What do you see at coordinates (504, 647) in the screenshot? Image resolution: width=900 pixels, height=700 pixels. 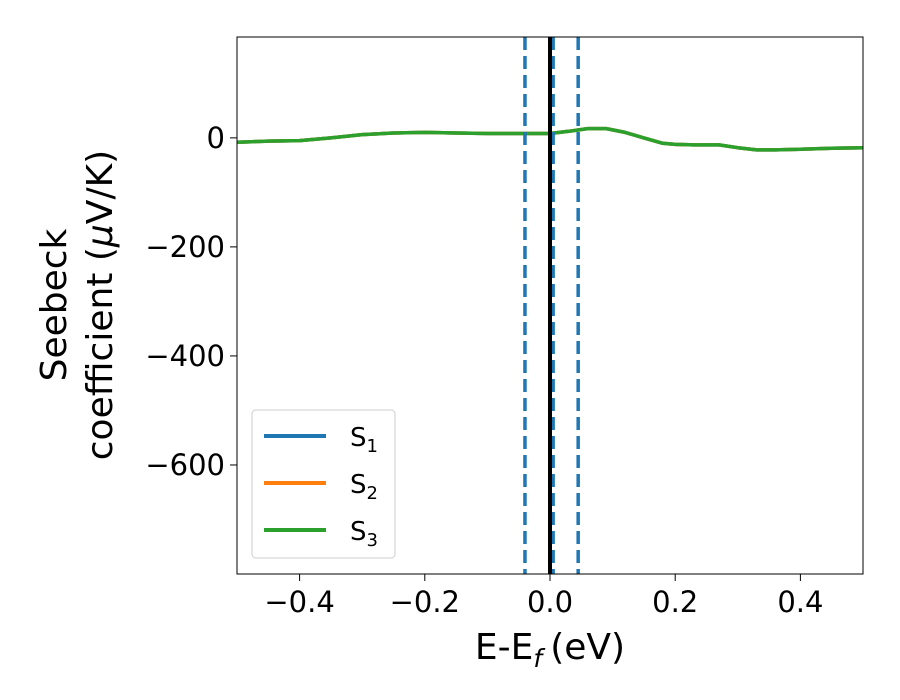 I see `x-axis-title-main: E-E` at bounding box center [504, 647].